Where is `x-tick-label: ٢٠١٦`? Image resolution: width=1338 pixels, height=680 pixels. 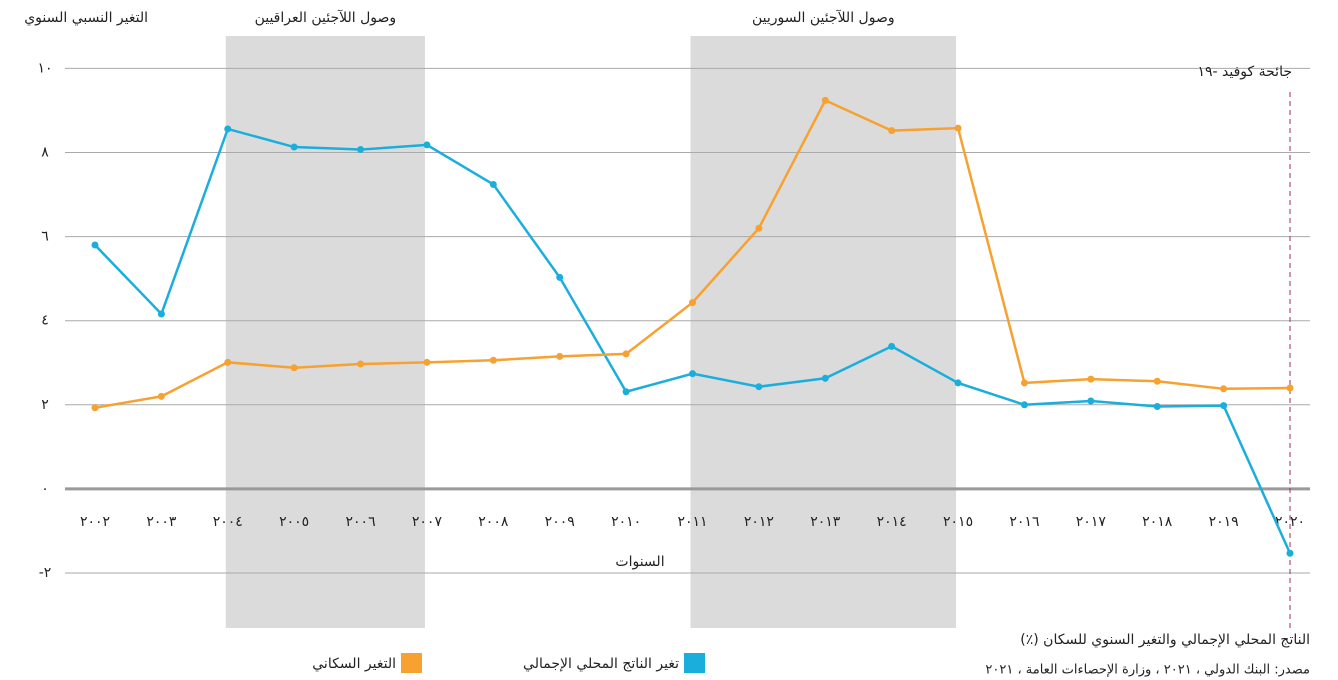
x-tick-label: ٢٠١٦ is located at coordinates (1024, 522).